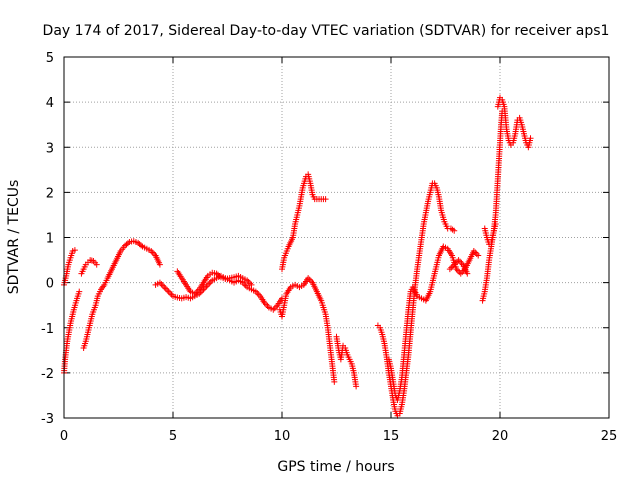  What do you see at coordinates (609, 436) in the screenshot?
I see `x-tick-label: 25` at bounding box center [609, 436].